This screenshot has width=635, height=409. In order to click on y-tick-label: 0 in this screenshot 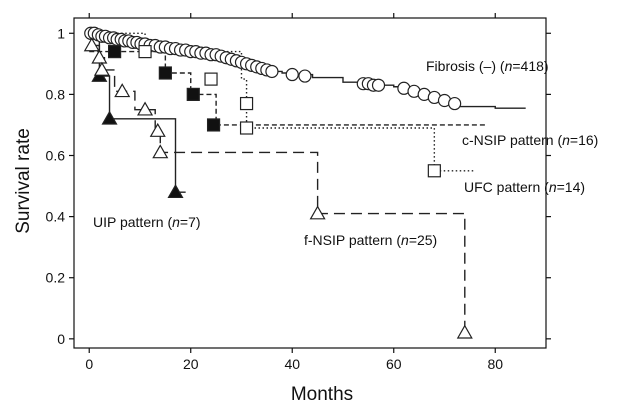, I will do `click(61, 339)`.